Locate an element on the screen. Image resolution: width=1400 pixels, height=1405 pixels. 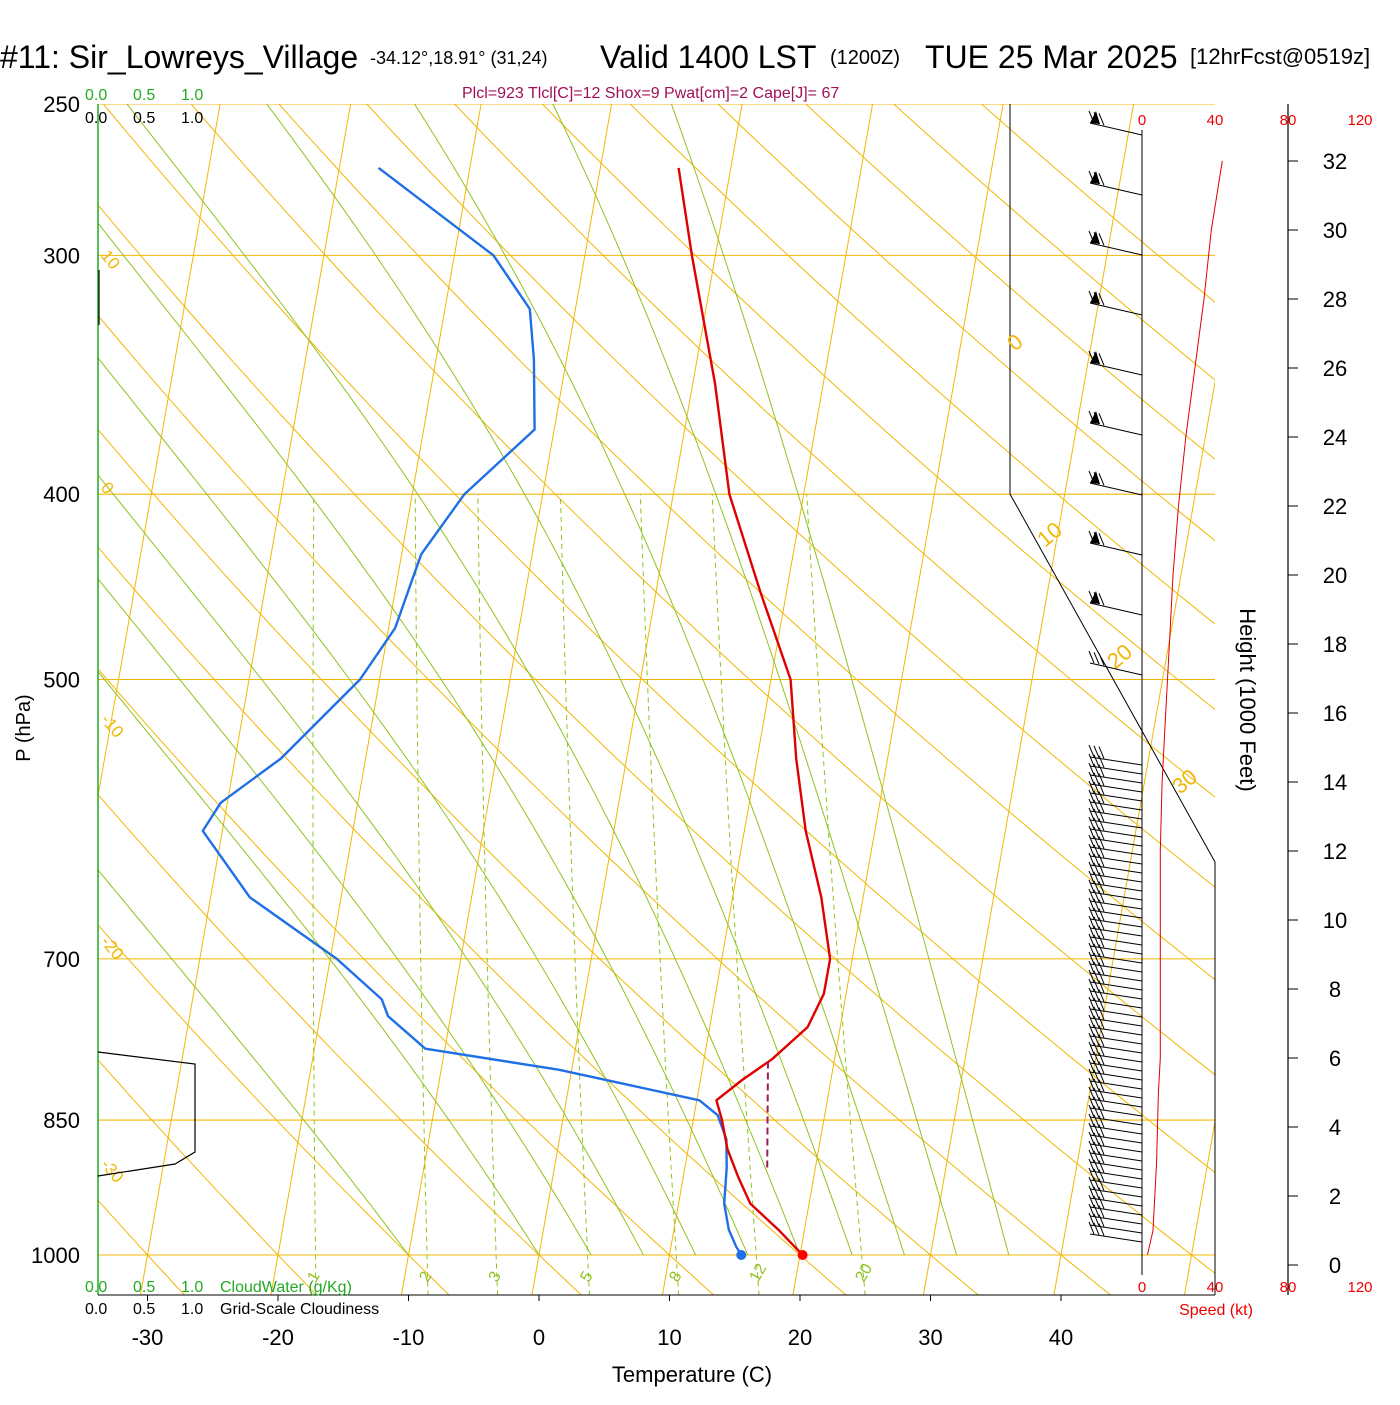
pressure-label-250: 250 is located at coordinates (61, 104).